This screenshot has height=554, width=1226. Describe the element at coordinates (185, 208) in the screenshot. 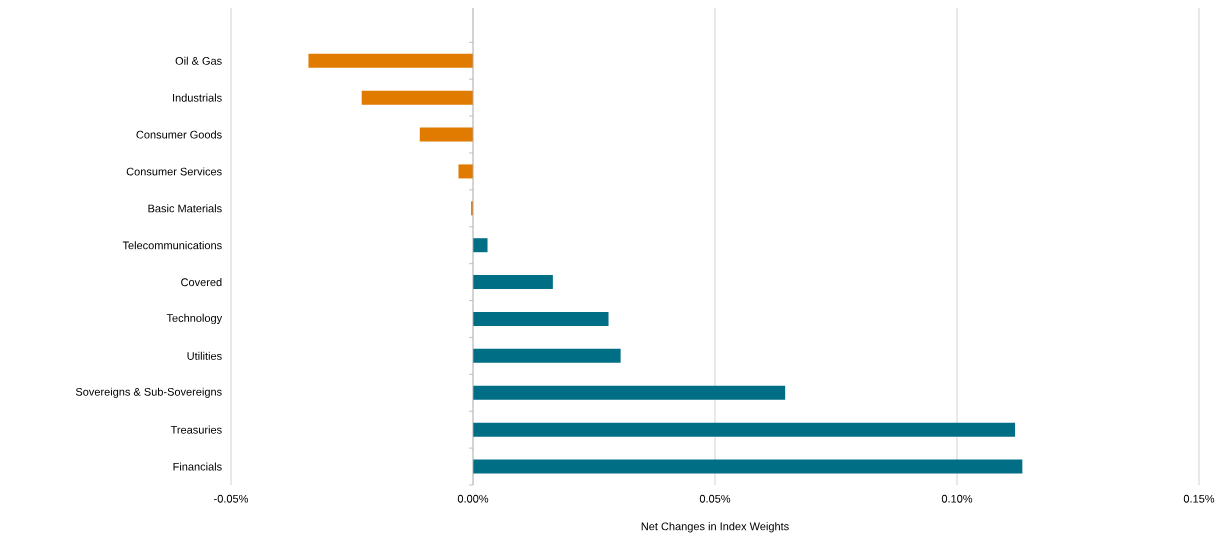

I see `y-tick-label: Basic Materials` at that location.